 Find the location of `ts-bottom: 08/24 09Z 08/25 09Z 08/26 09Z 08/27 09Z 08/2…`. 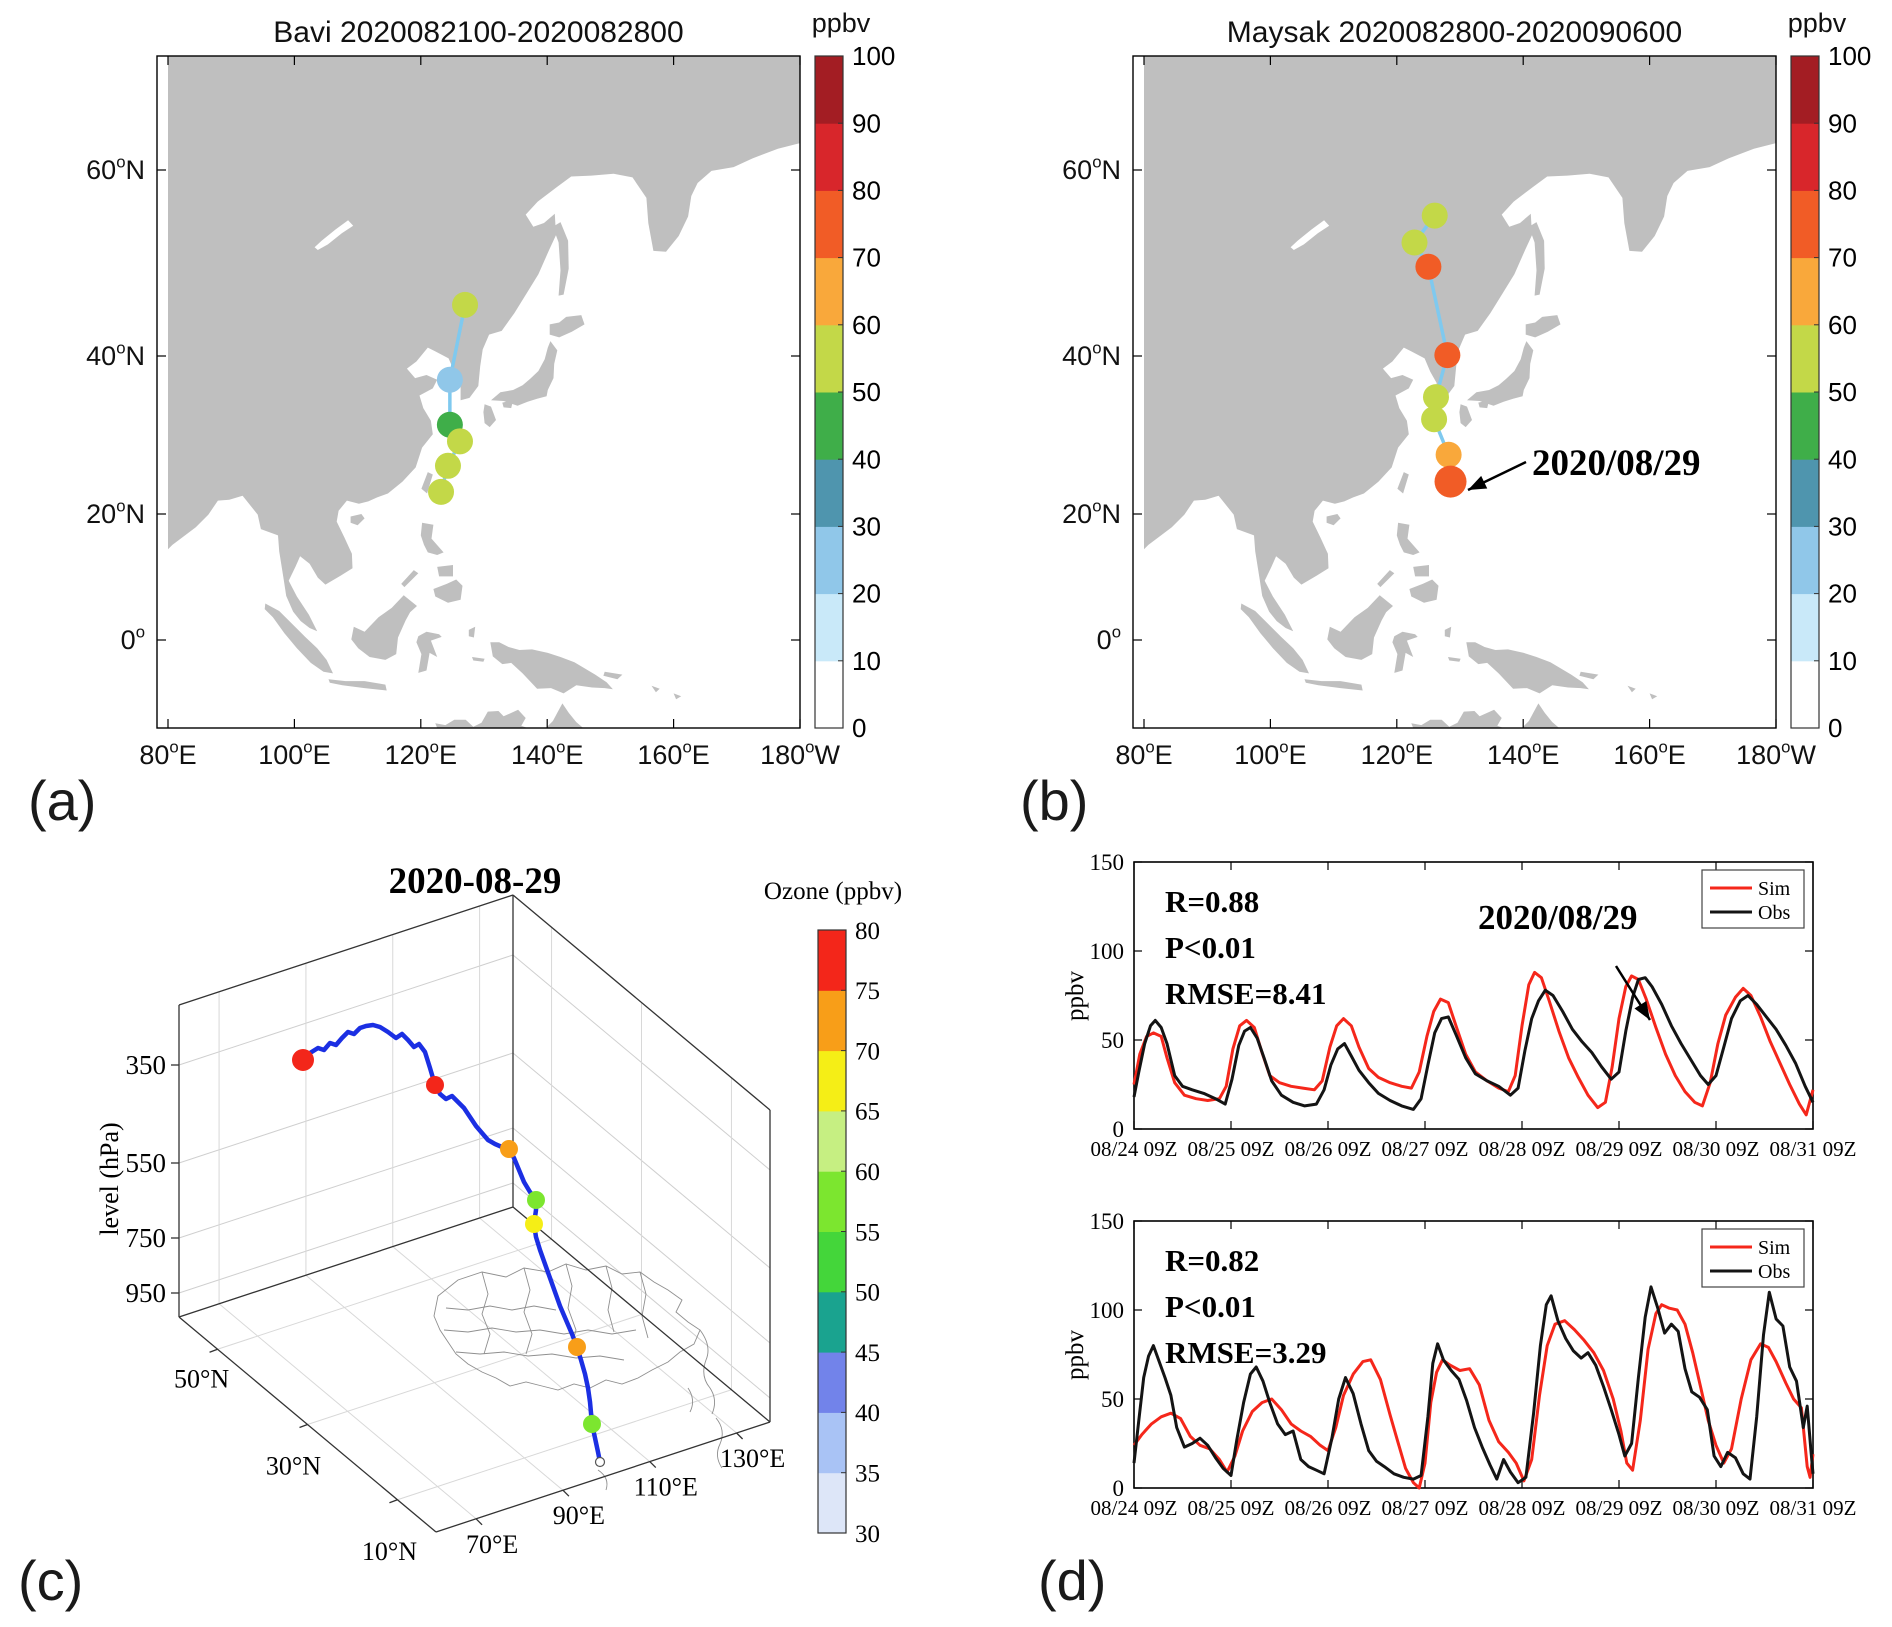

ts-bottom: 08/24 09Z 08/25 09Z 08/26 09Z 08/27 09Z 08/2… is located at coordinates (1473, 1364).